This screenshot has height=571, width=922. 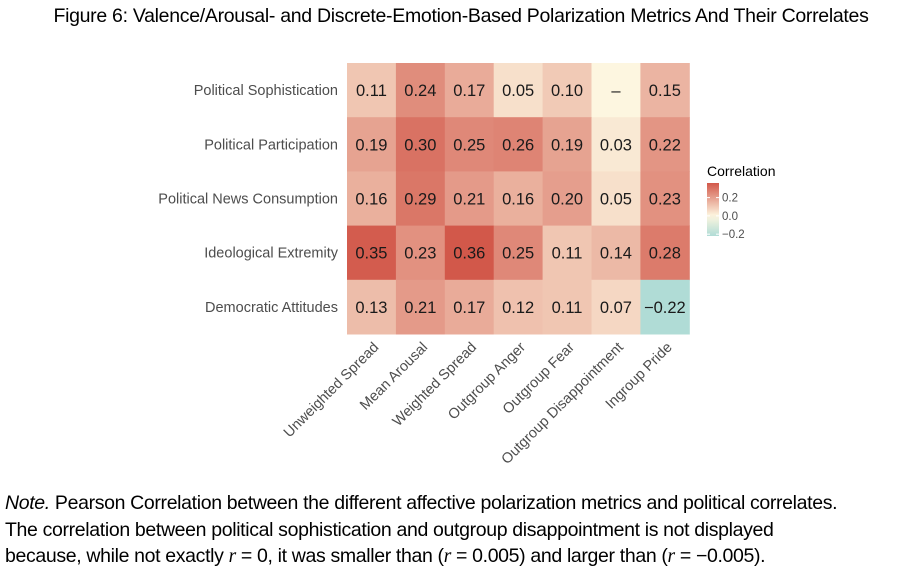 What do you see at coordinates (266, 91) in the screenshot?
I see `y-tick-label: Political Sophistication` at bounding box center [266, 91].